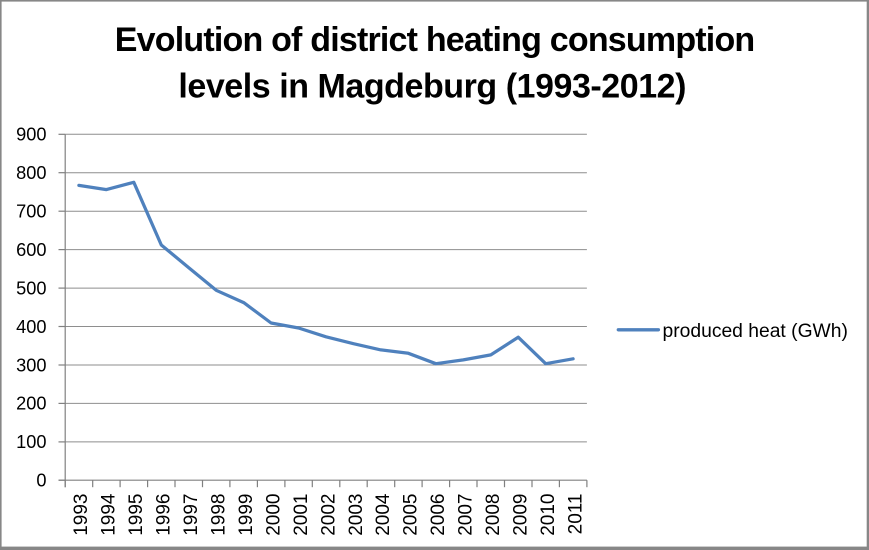 The width and height of the screenshot is (869, 550). Describe the element at coordinates (81, 515) in the screenshot. I see `svg-text: 1993` at that location.